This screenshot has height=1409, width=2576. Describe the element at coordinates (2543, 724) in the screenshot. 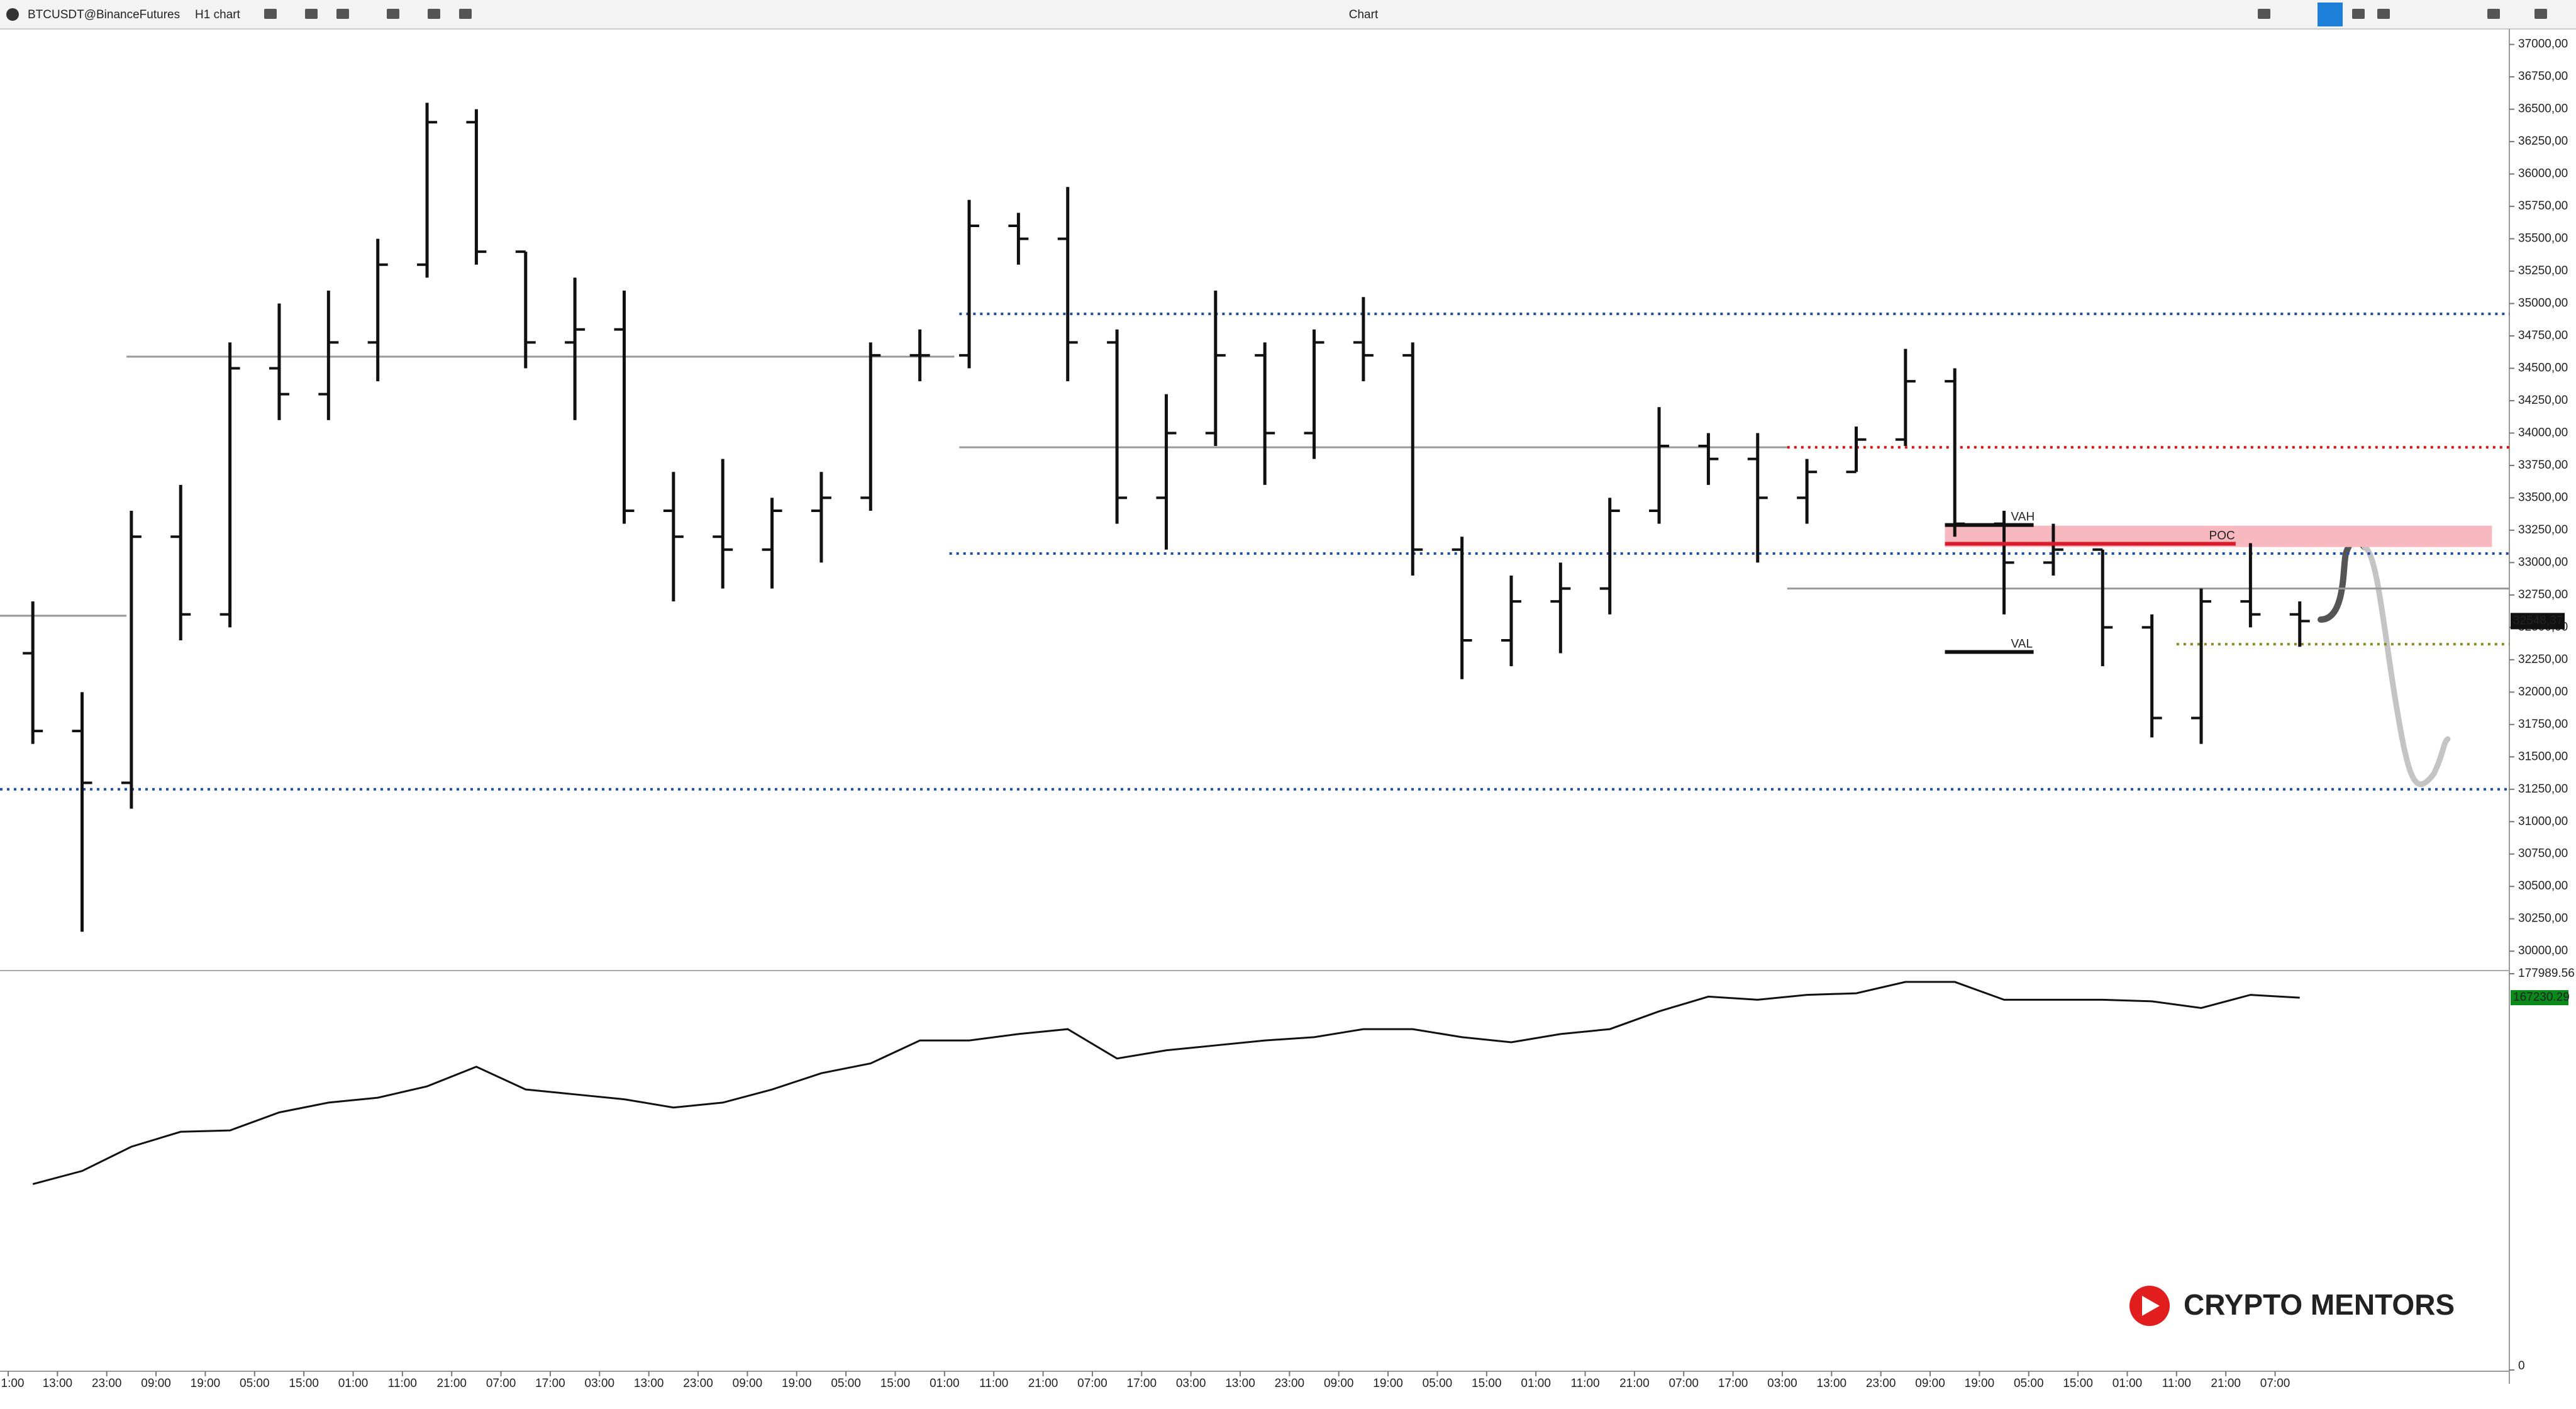

I see `y-tick-label: 31750,00` at that location.